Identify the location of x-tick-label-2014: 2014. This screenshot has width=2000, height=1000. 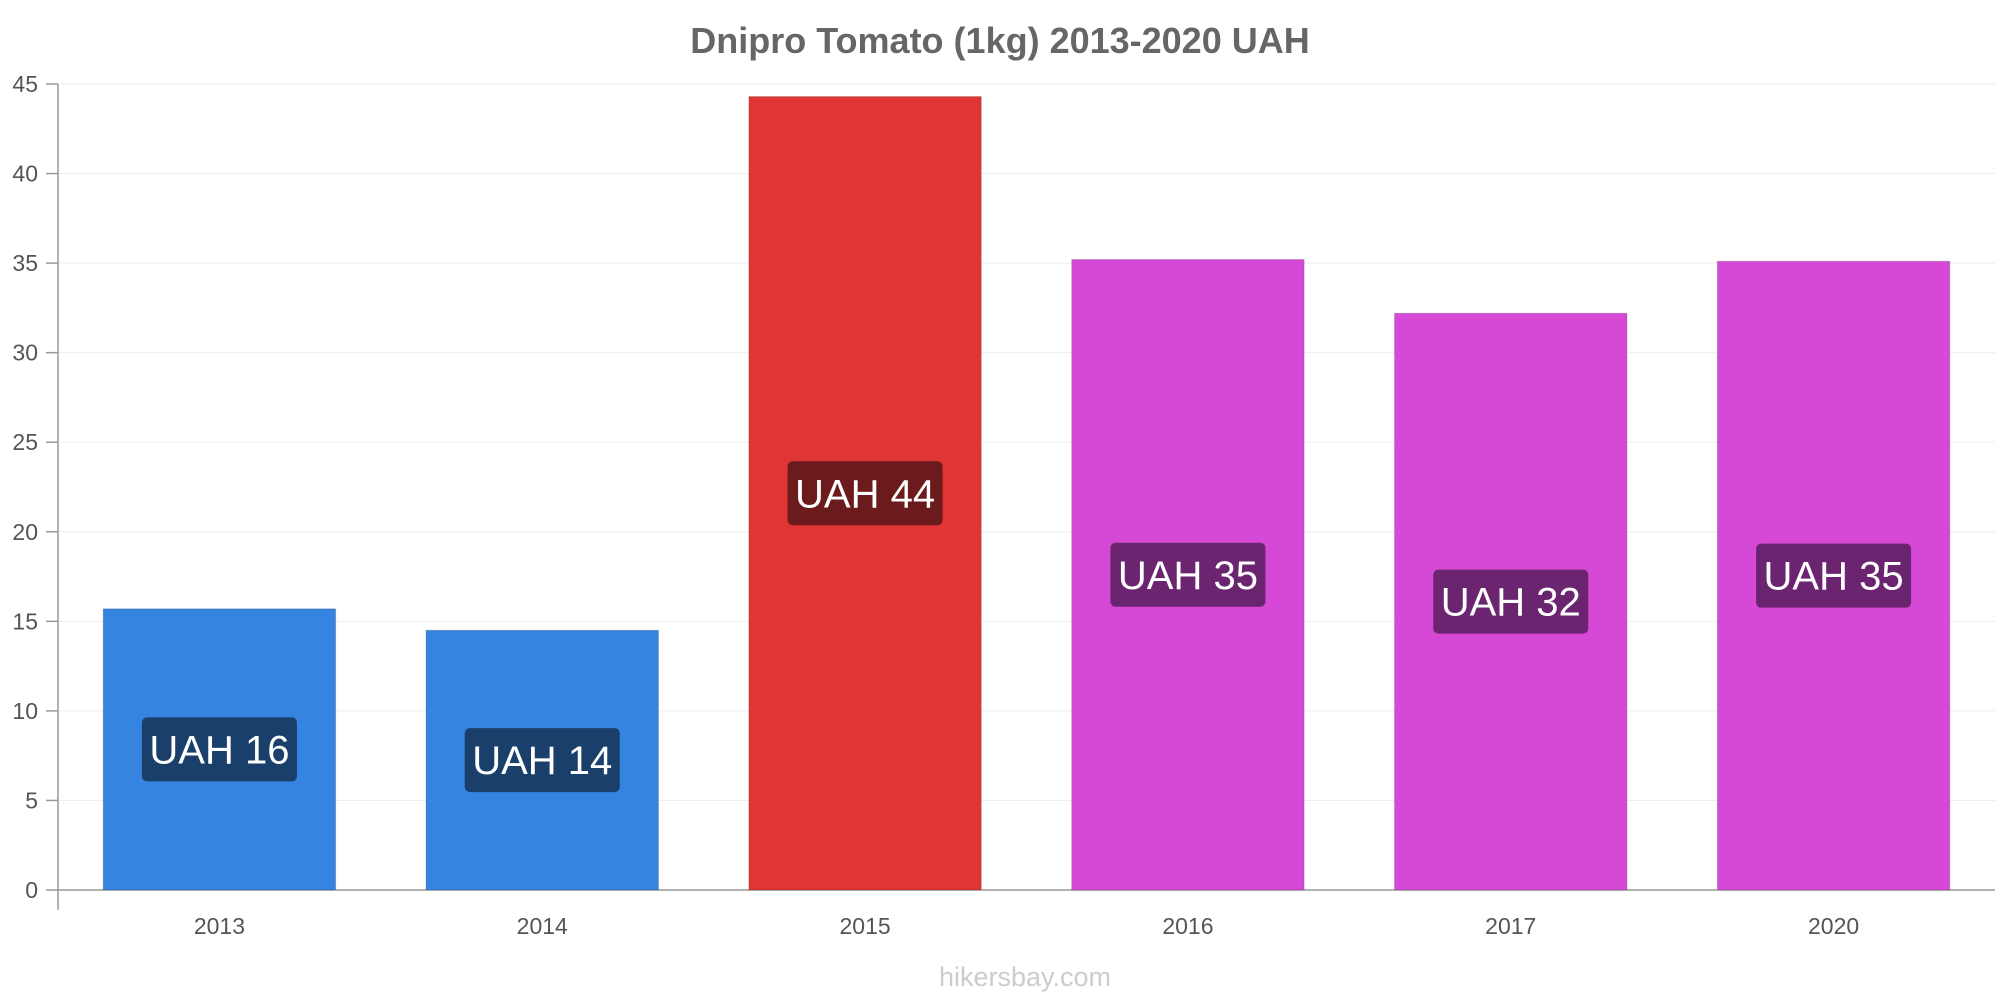
(542, 926).